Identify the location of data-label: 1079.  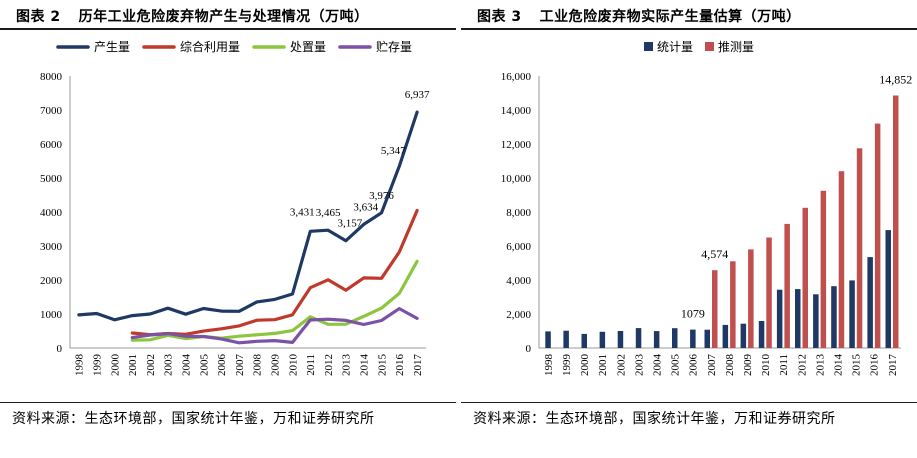
(693, 314).